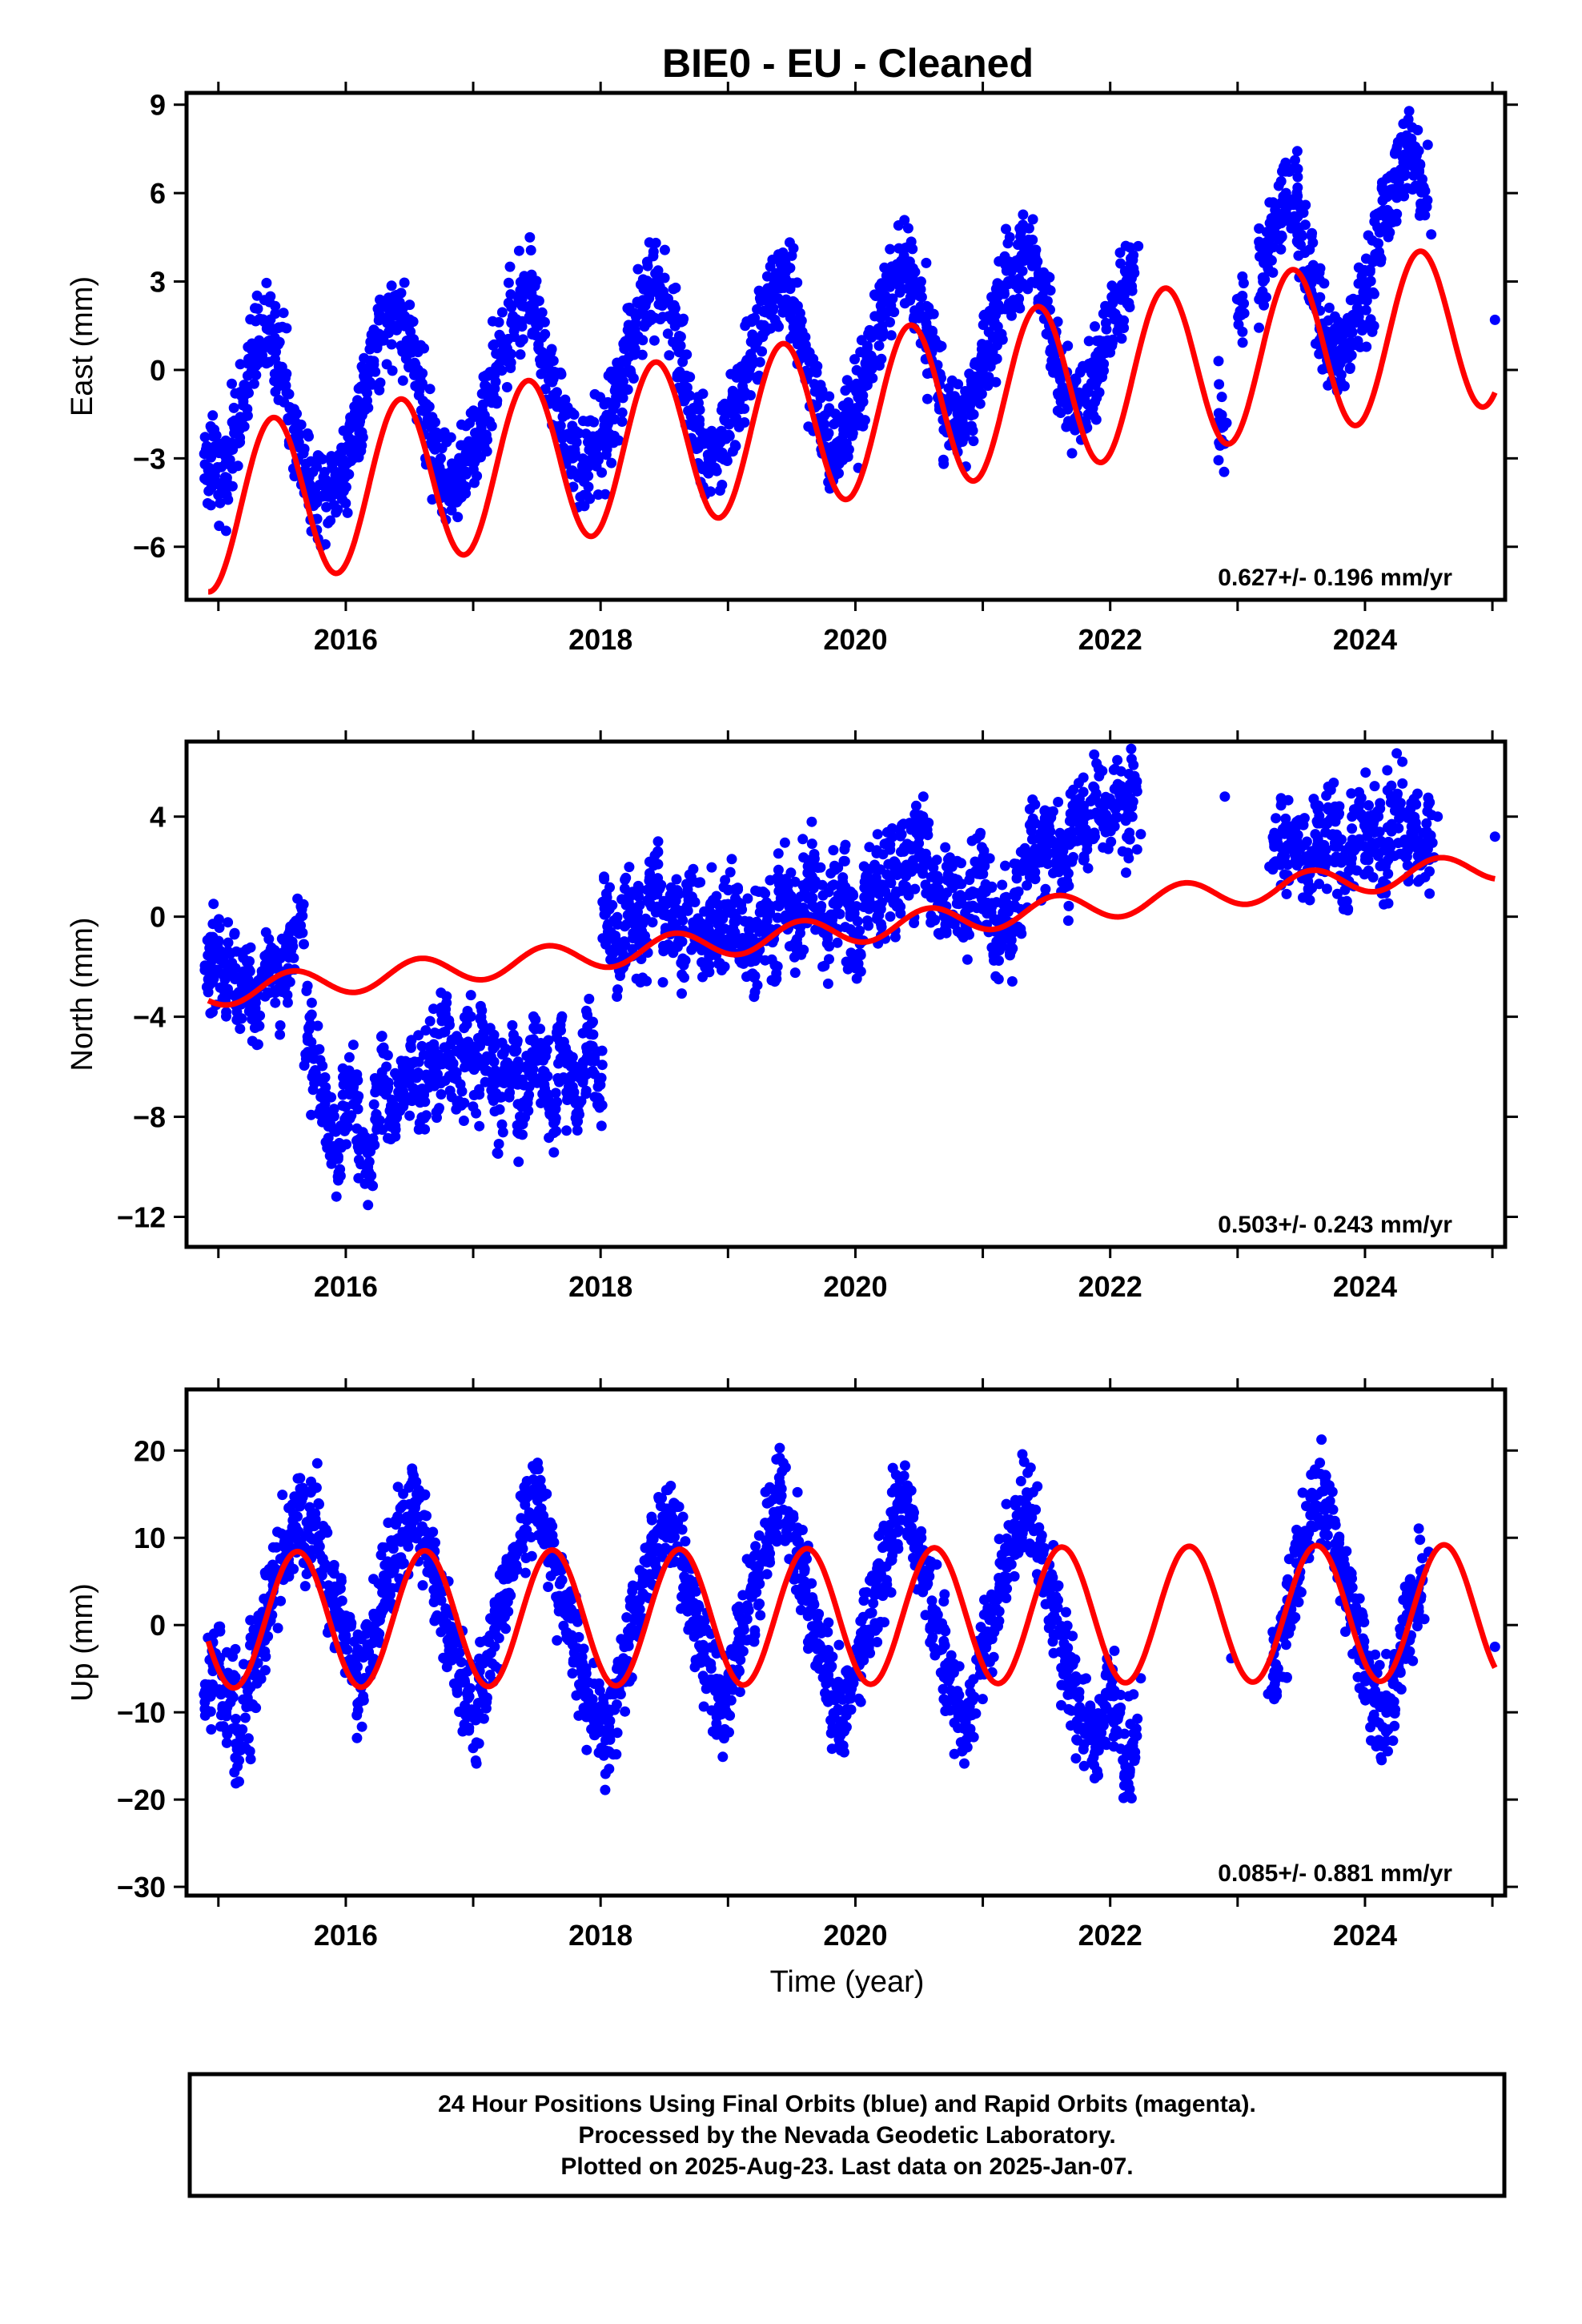  I want to click on figure-title: BIE0 - EU - Cleaned, so click(848, 63).